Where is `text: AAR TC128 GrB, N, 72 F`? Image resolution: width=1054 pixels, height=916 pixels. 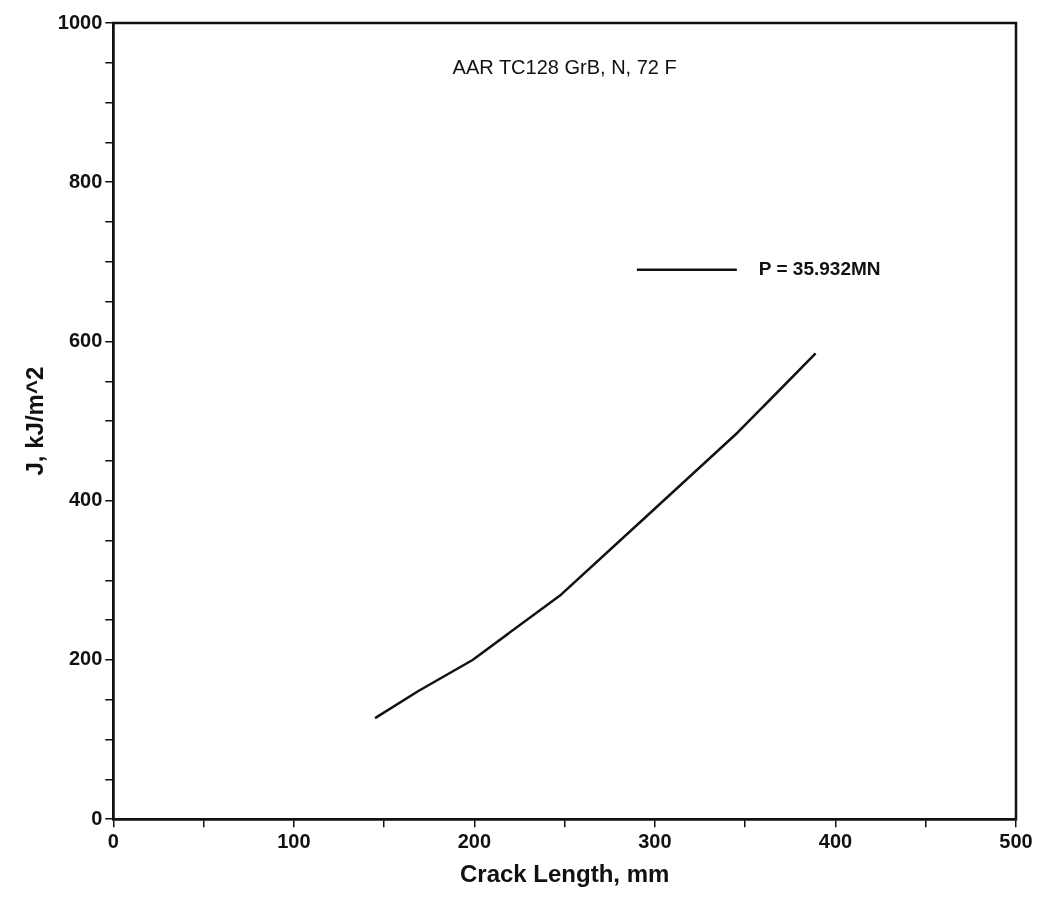 text: AAR TC128 GrB, N, 72 F is located at coordinates (564, 66).